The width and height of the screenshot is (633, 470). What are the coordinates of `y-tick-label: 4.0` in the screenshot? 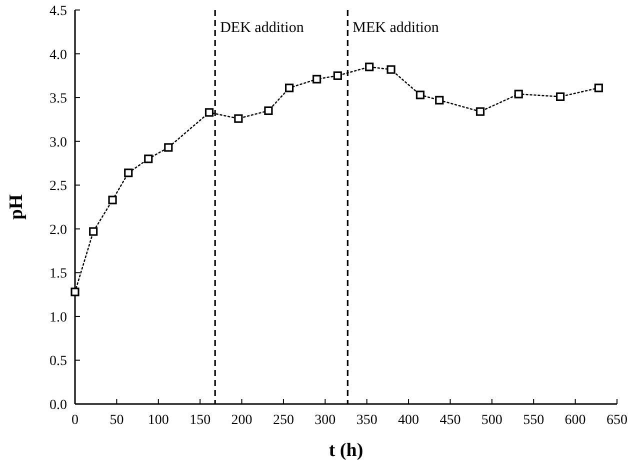 It's located at (58, 55).